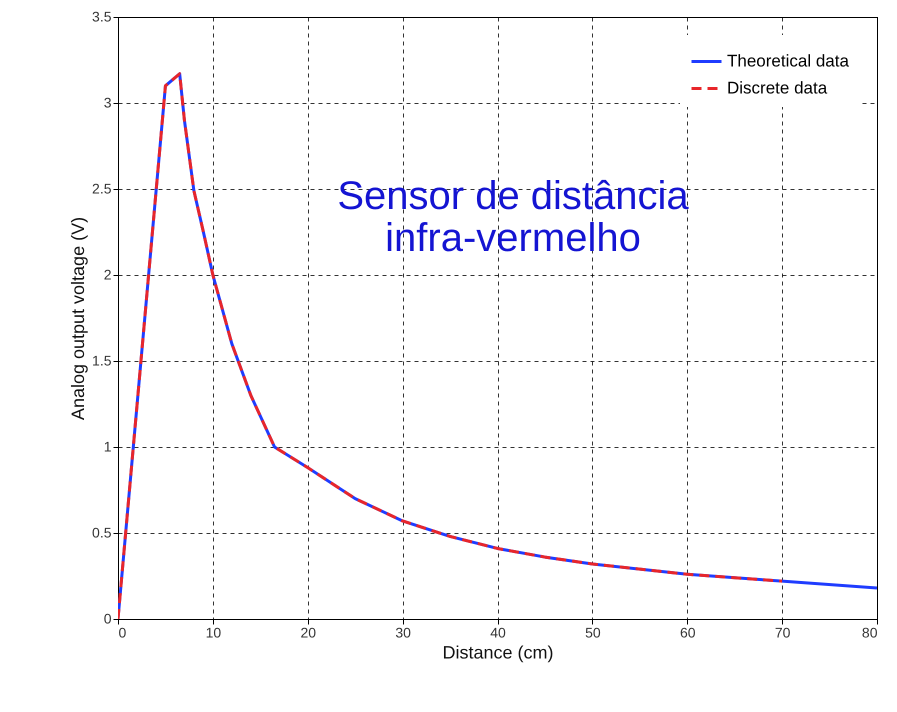 The height and width of the screenshot is (712, 897). Describe the element at coordinates (513, 217) in the screenshot. I see `annotation: Sensor de distância infra-vermelho` at that location.